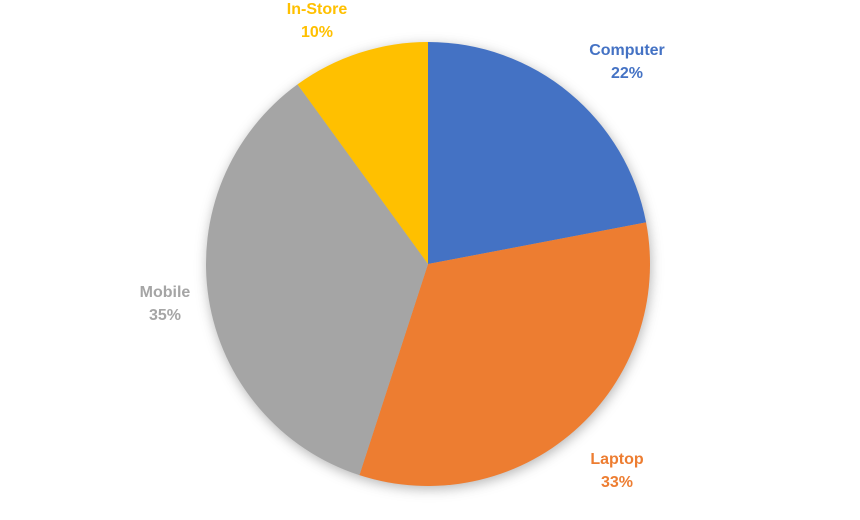 Image resolution: width=860 pixels, height=520 pixels. I want to click on slice-label-computer-percent: 22%, so click(627, 73).